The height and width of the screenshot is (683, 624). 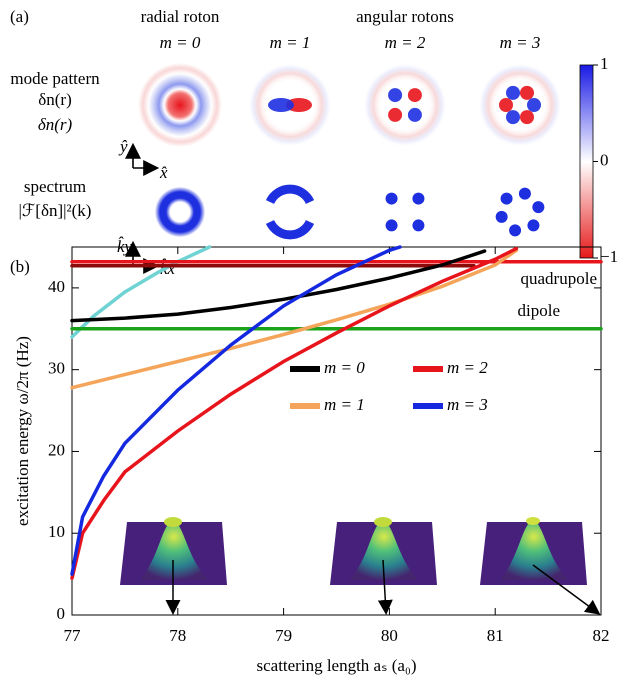 I want to click on colorbar-tick-label: −1, so click(x=609, y=256).